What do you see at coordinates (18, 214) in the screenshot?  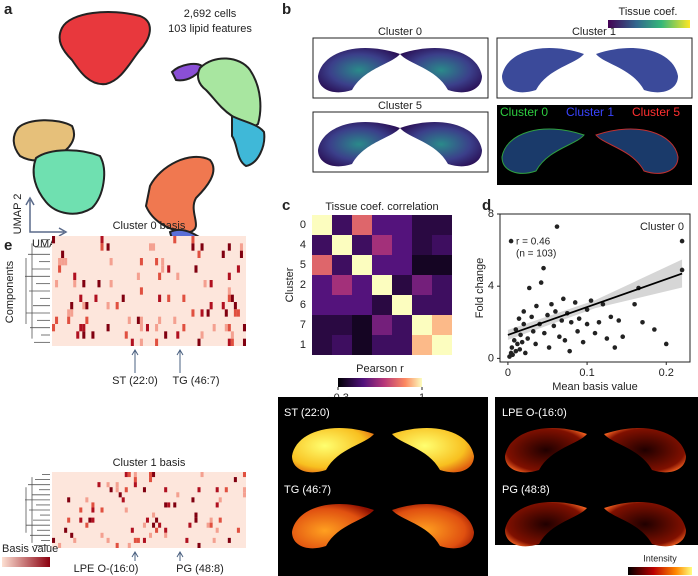 I see `axis-label: UMAP 2` at bounding box center [18, 214].